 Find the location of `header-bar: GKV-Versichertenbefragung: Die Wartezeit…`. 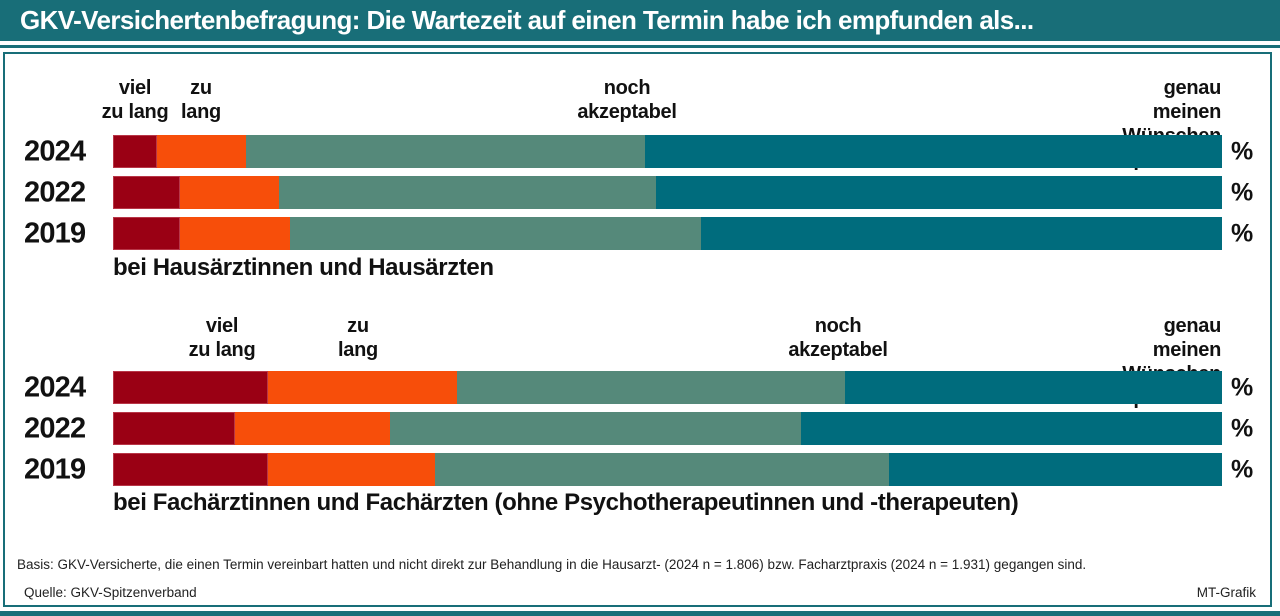

header-bar: GKV-Versichertenbefragung: Die Wartezeit… is located at coordinates (640, 20).